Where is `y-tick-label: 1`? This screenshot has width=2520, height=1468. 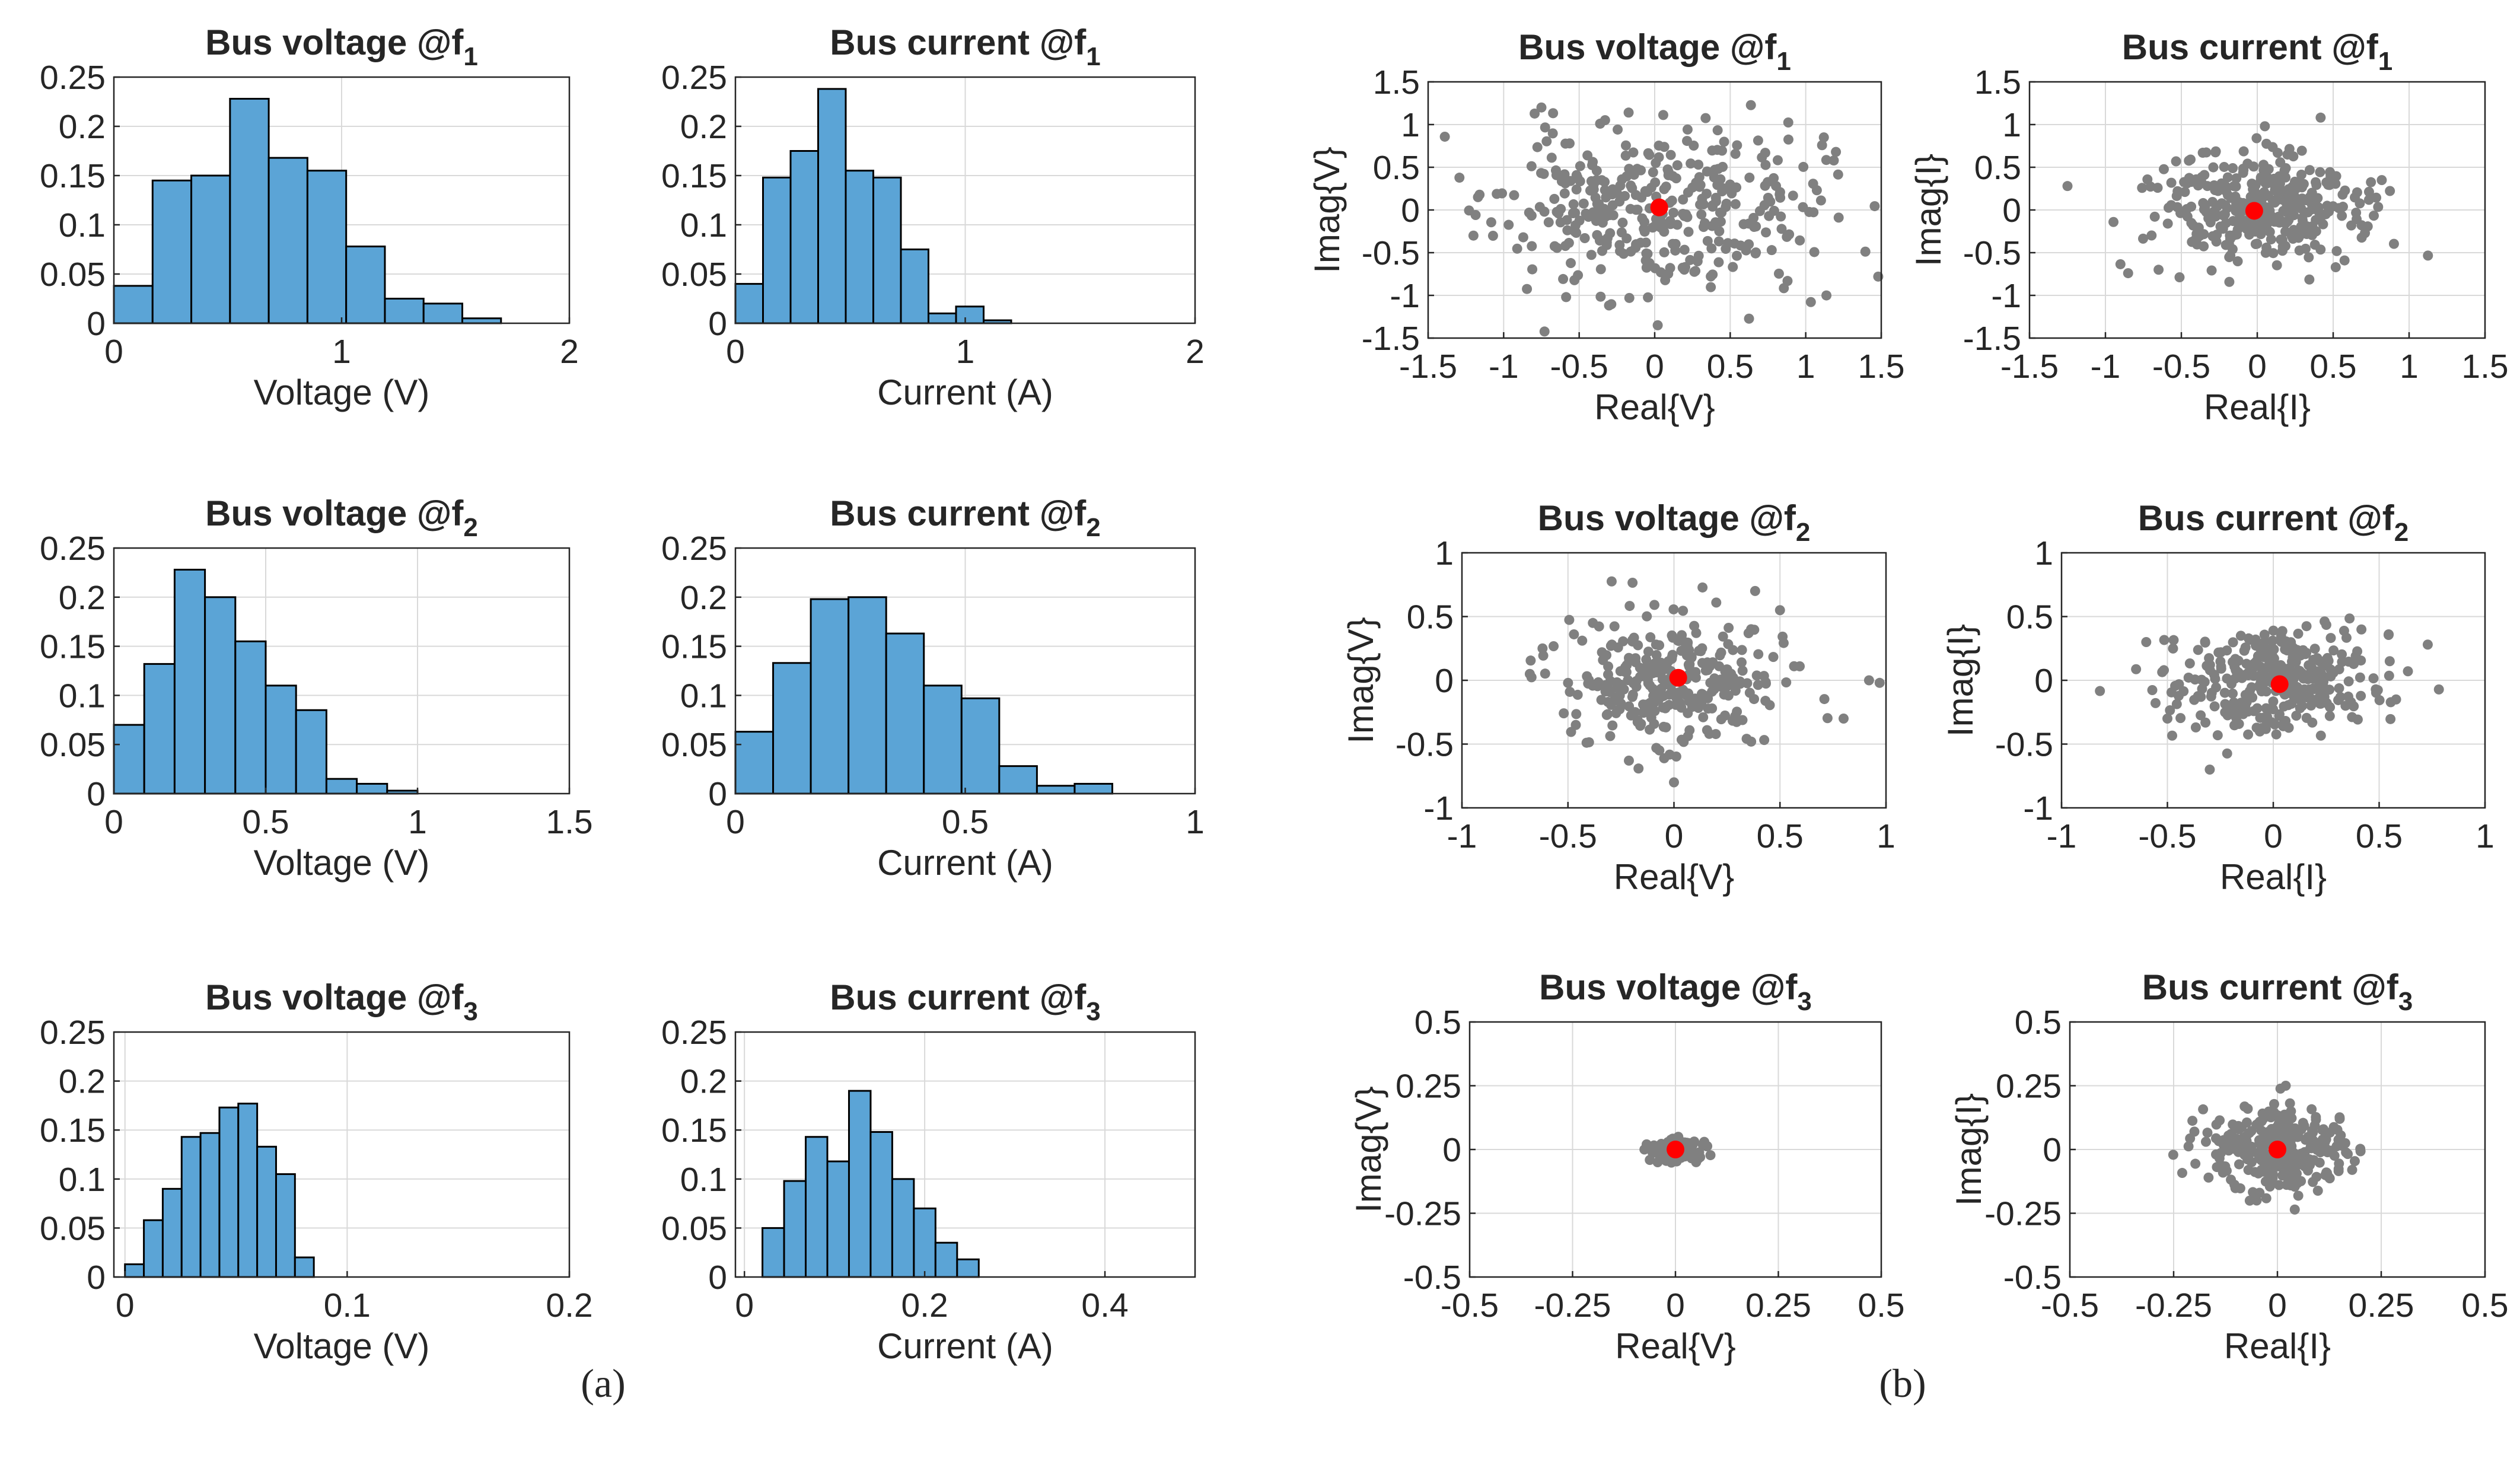
y-tick-label: 1 is located at coordinates (2011, 125).